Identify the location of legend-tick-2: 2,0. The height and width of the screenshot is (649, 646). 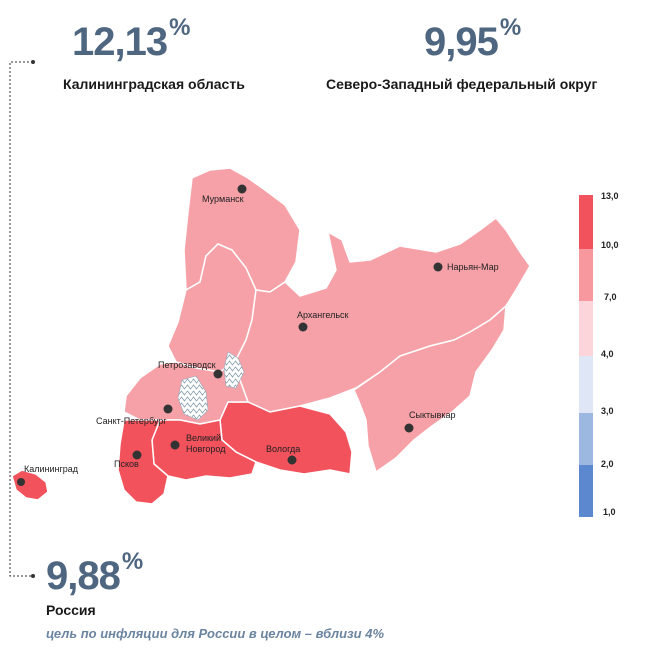
(607, 464).